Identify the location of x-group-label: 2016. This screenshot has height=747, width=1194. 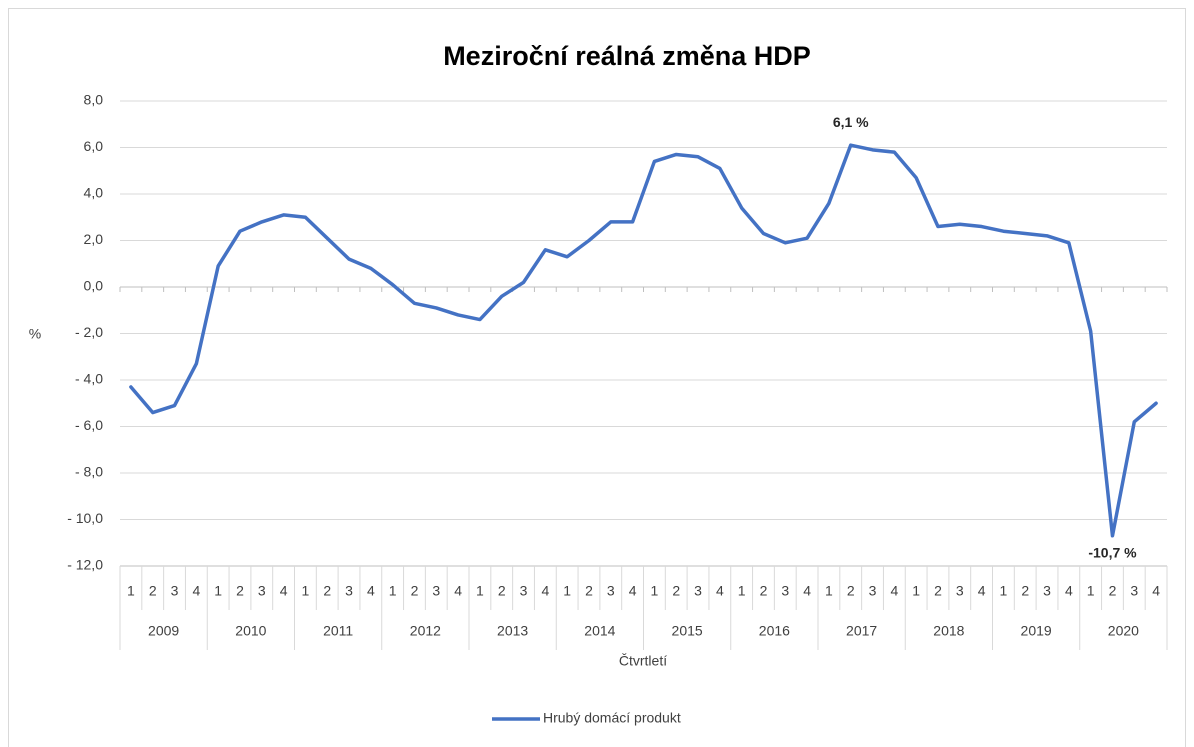
(774, 631).